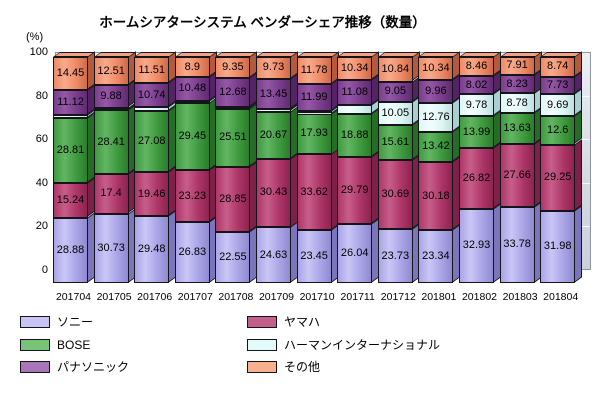 The image size is (600, 400). I want to click on x-tick-label: 201705, so click(114, 297).